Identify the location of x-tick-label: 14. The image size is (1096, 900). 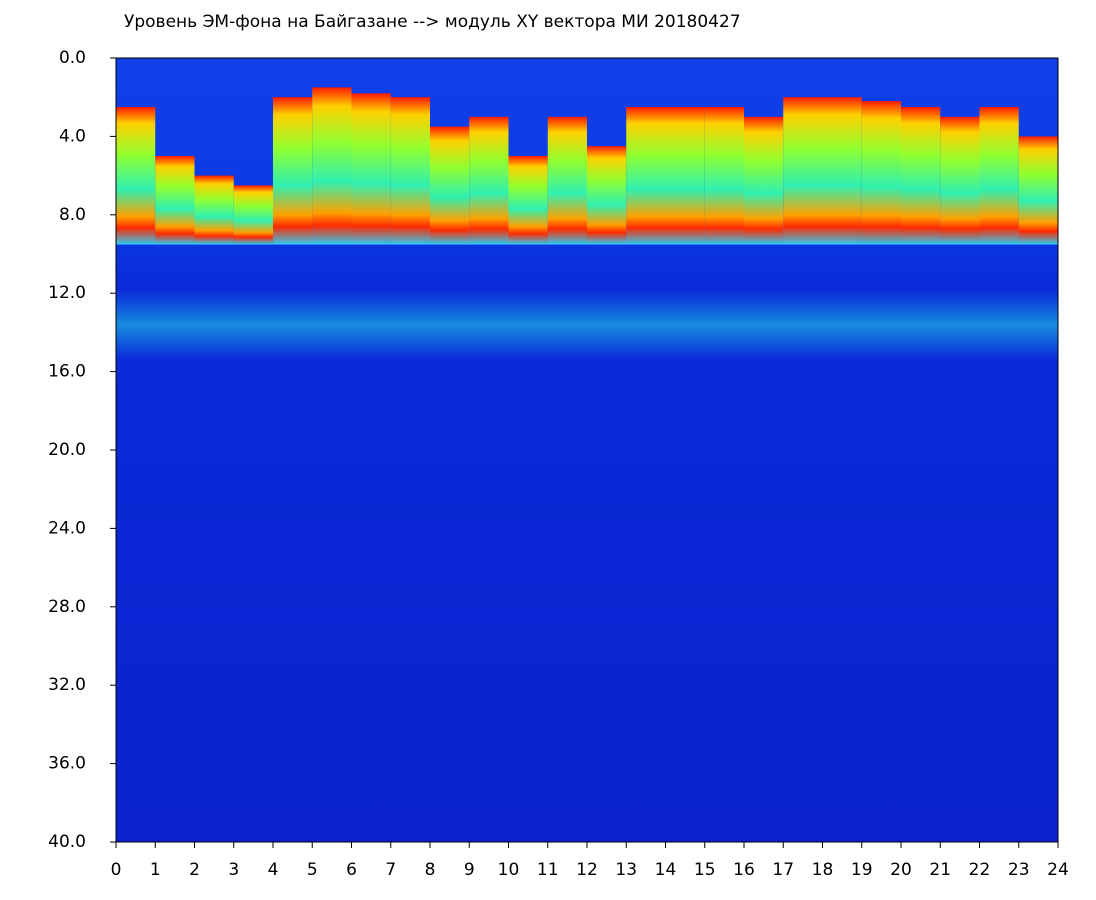
(666, 870).